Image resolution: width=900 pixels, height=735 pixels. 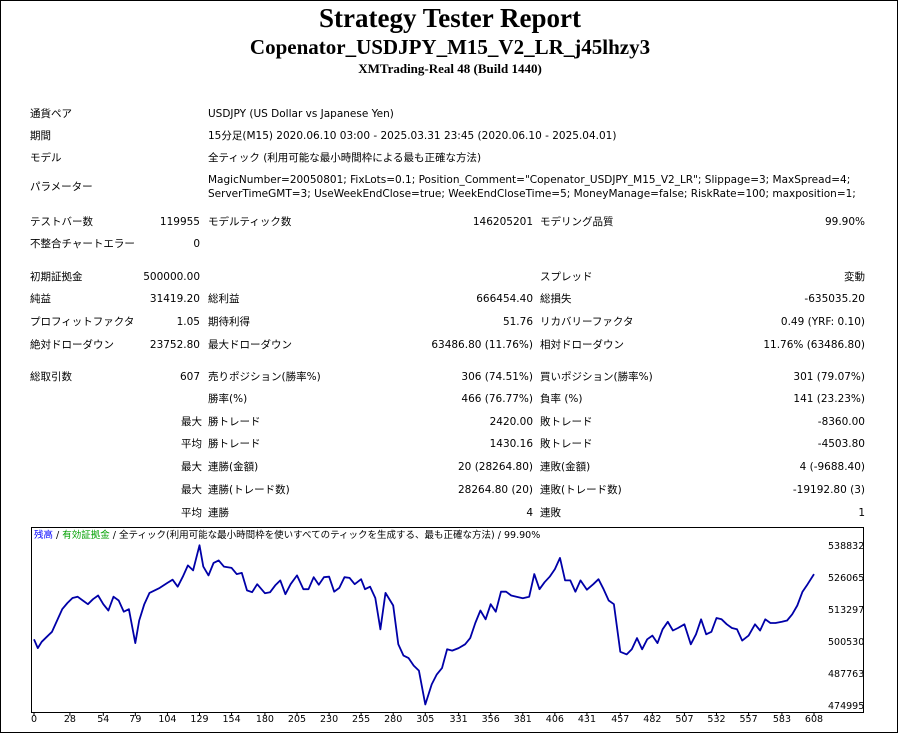 What do you see at coordinates (829, 377) in the screenshot?
I see `long-positions-value: 301 (79.07%)` at bounding box center [829, 377].